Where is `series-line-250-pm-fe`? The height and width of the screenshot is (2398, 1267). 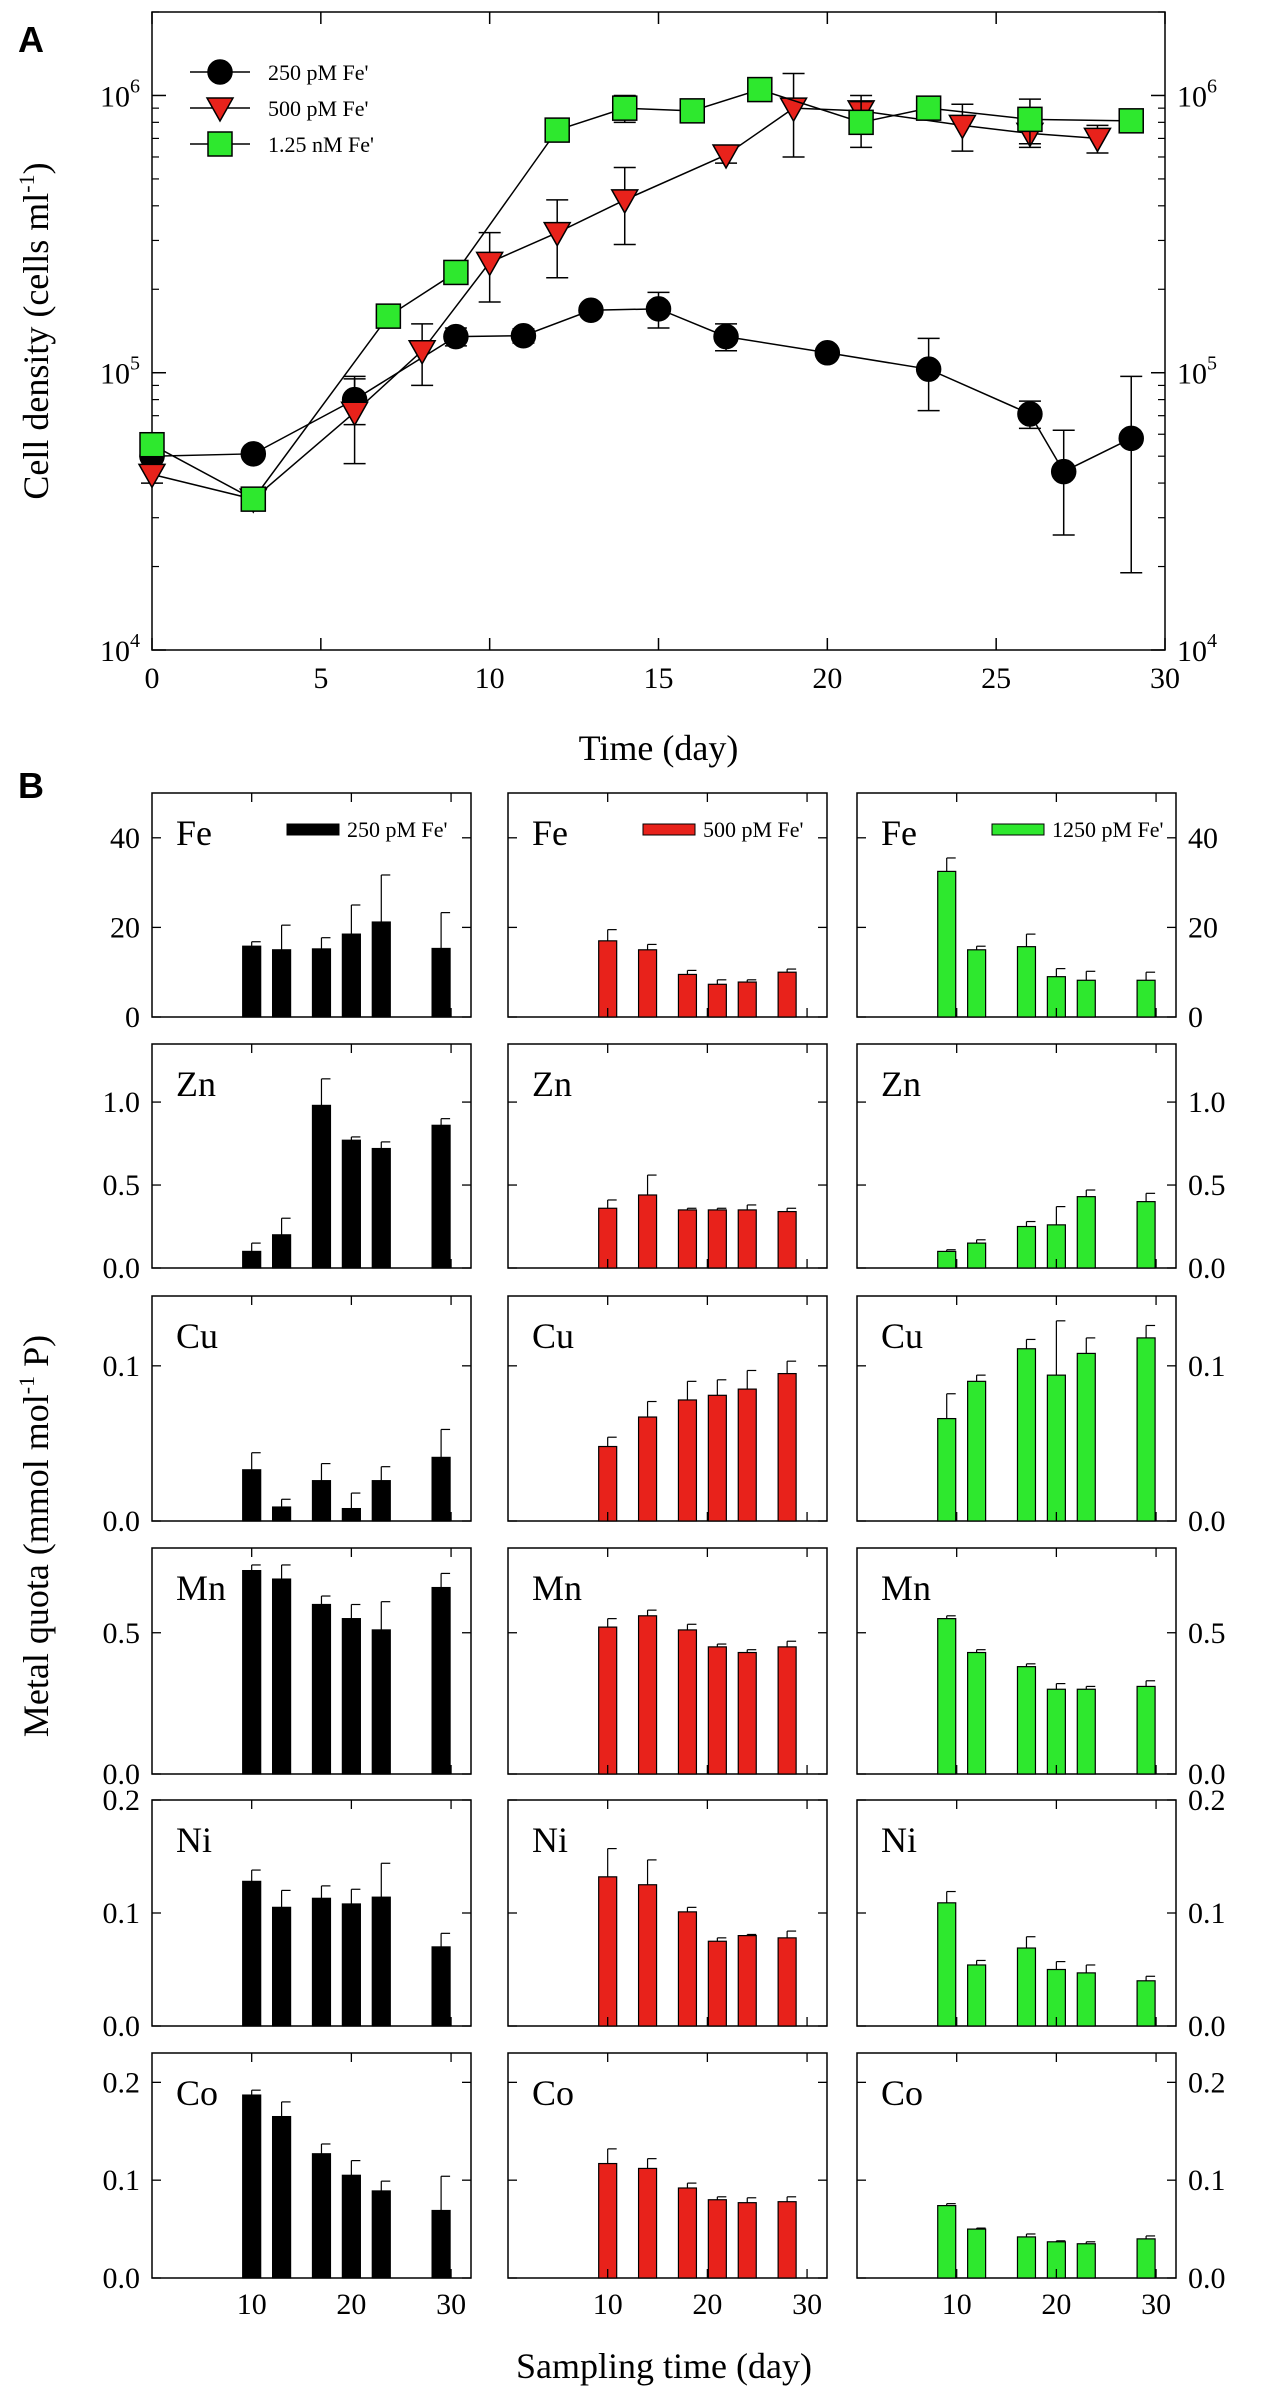 series-line-250-pm-fe is located at coordinates (641, 390).